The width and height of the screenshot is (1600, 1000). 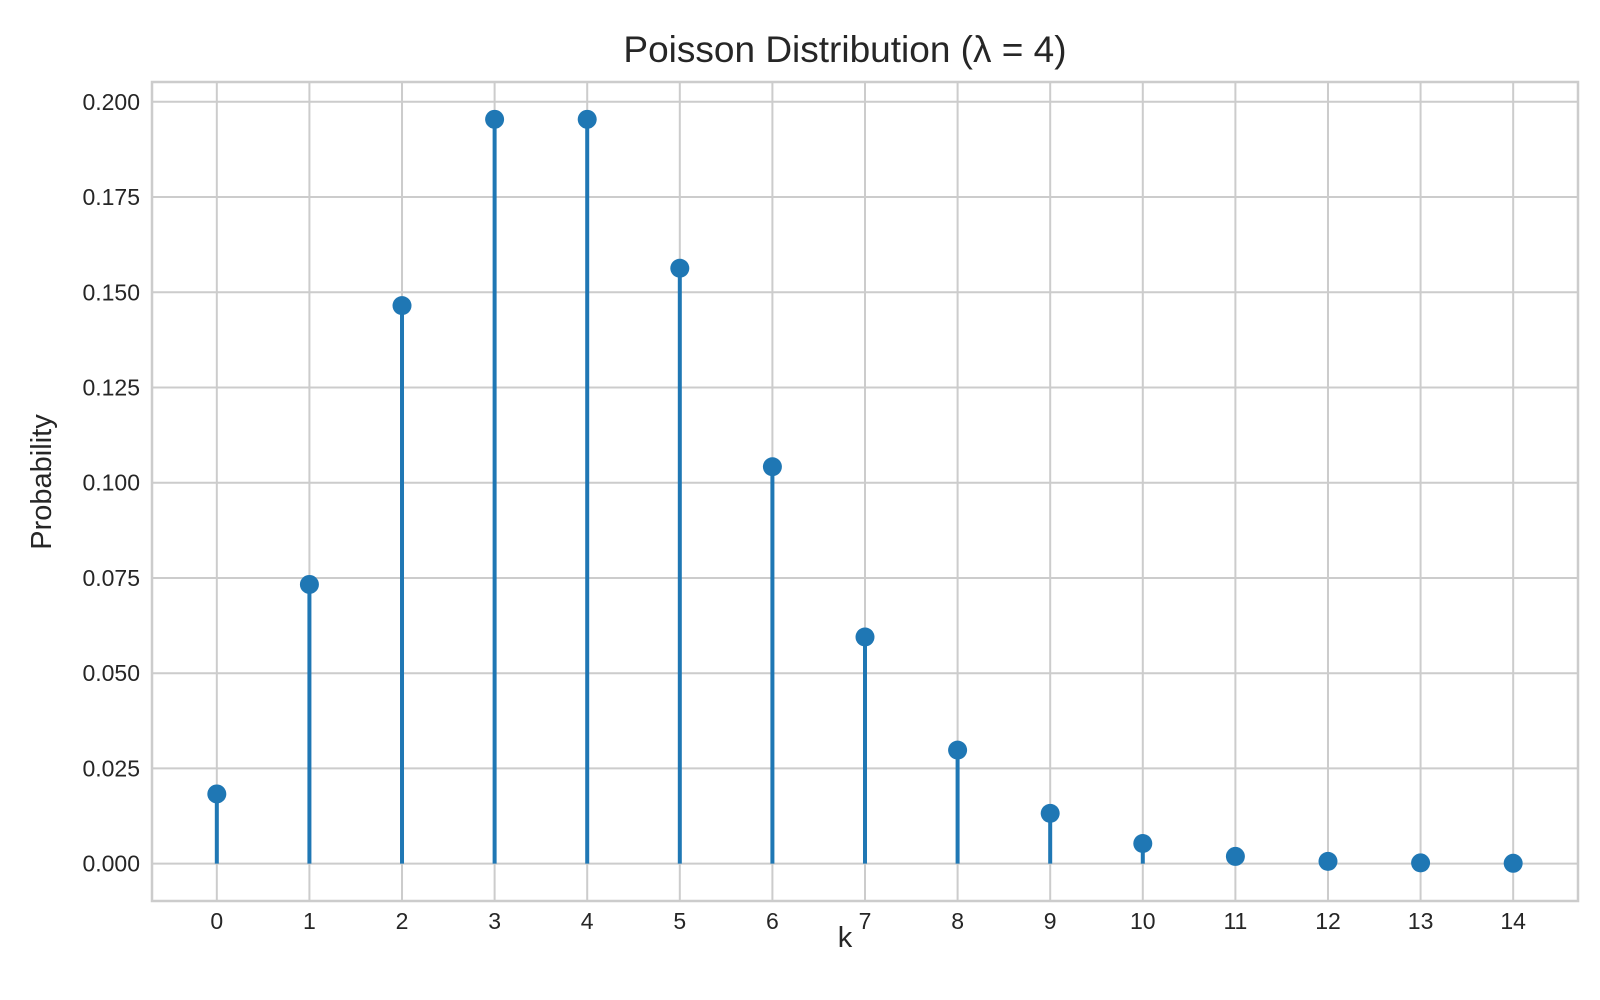 What do you see at coordinates (1328, 921) in the screenshot?
I see `x-tick-label: 12` at bounding box center [1328, 921].